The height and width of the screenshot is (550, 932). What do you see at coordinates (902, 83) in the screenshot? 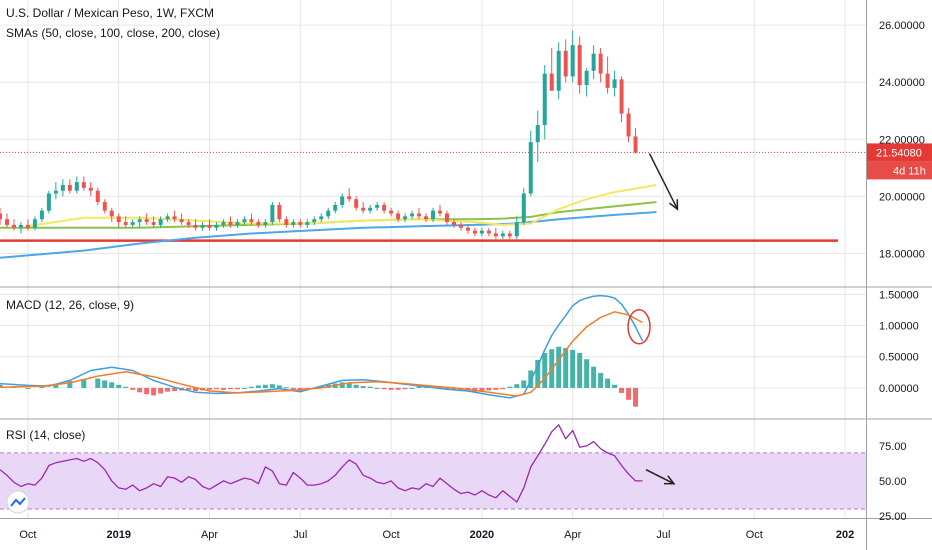
I see `price-axis-label: 24.00000` at bounding box center [902, 83].